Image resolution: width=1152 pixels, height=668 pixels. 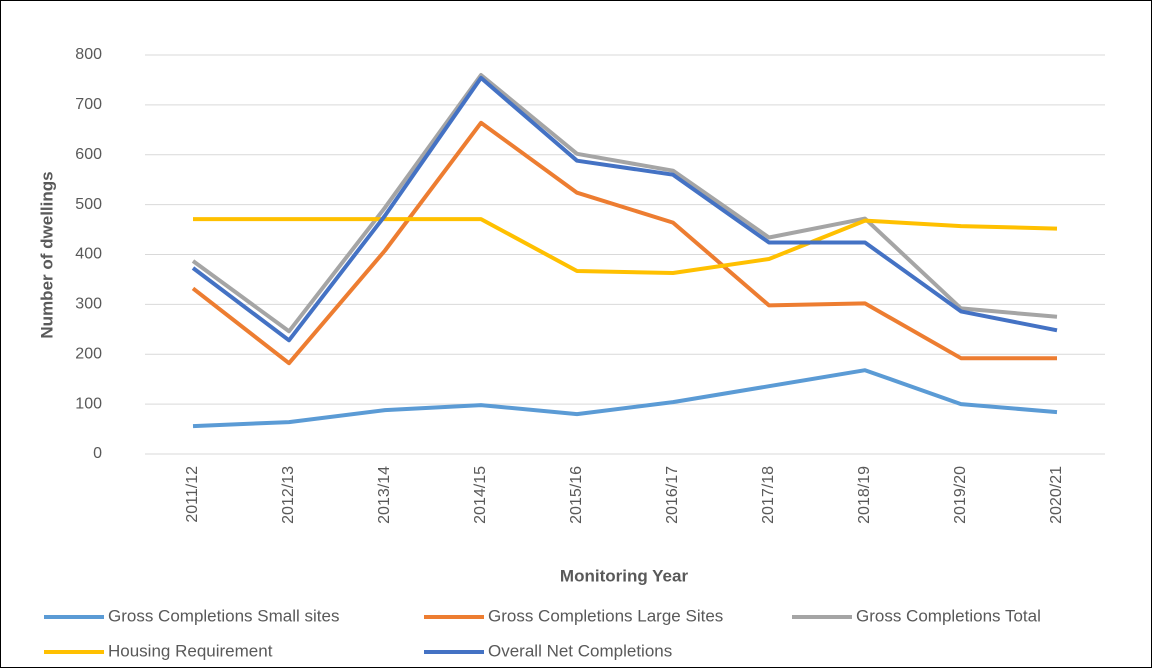 What do you see at coordinates (97, 453) in the screenshot?
I see `y-tick-label: 0` at bounding box center [97, 453].